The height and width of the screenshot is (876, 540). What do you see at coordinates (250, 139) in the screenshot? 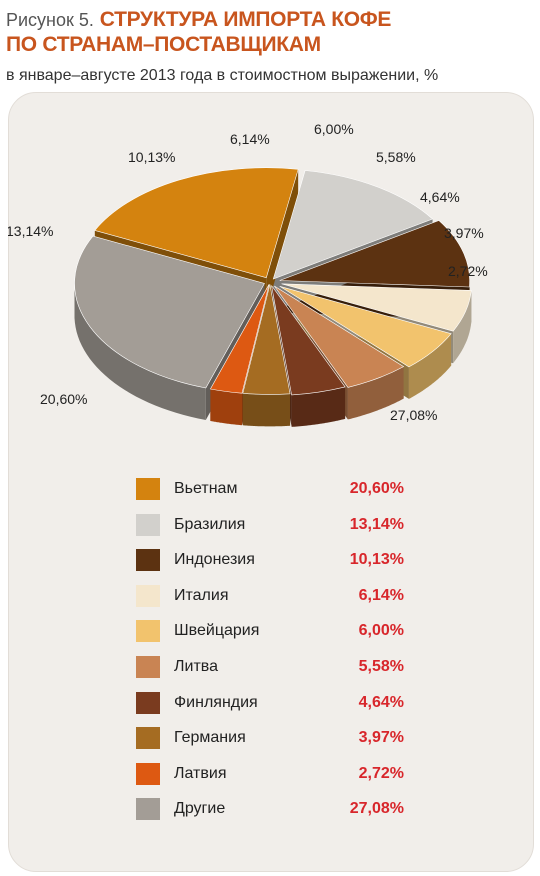
I see `pie-label-Италия: 6,14%` at bounding box center [250, 139].